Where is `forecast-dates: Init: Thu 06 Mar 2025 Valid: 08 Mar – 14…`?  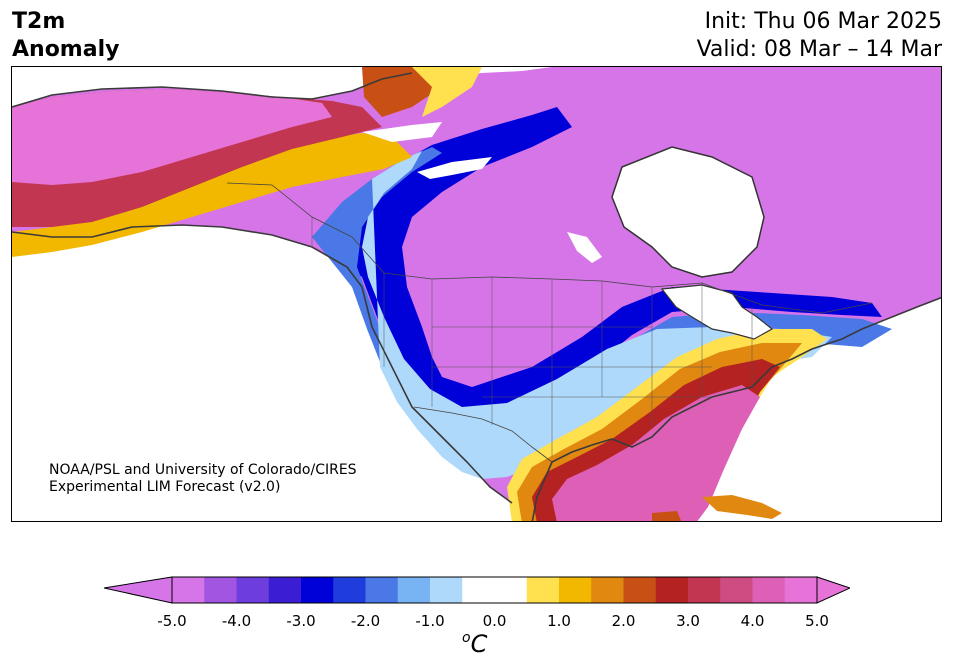
forecast-dates: Init: Thu 06 Mar 2025 Valid: 08 Mar – 14… is located at coordinates (819, 36).